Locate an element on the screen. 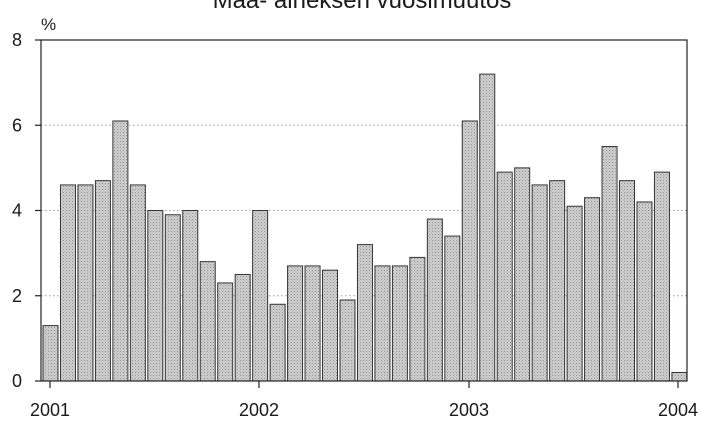 This screenshot has width=702, height=421. x-tick-label: 2003 is located at coordinates (469, 410).